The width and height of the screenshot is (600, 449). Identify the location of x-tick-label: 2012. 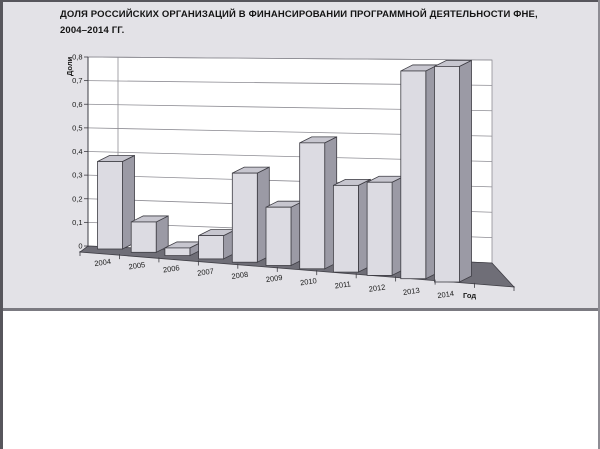
(377, 288).